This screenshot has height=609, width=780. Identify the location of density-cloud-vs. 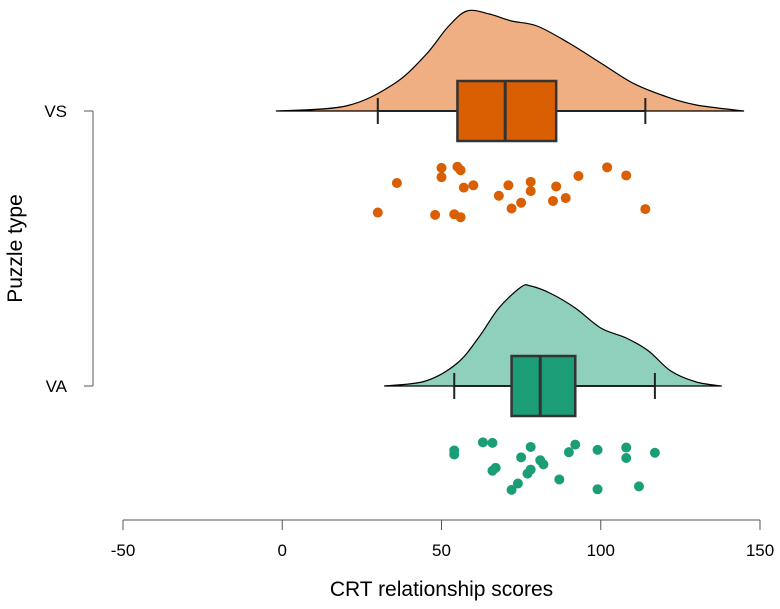
(510, 60).